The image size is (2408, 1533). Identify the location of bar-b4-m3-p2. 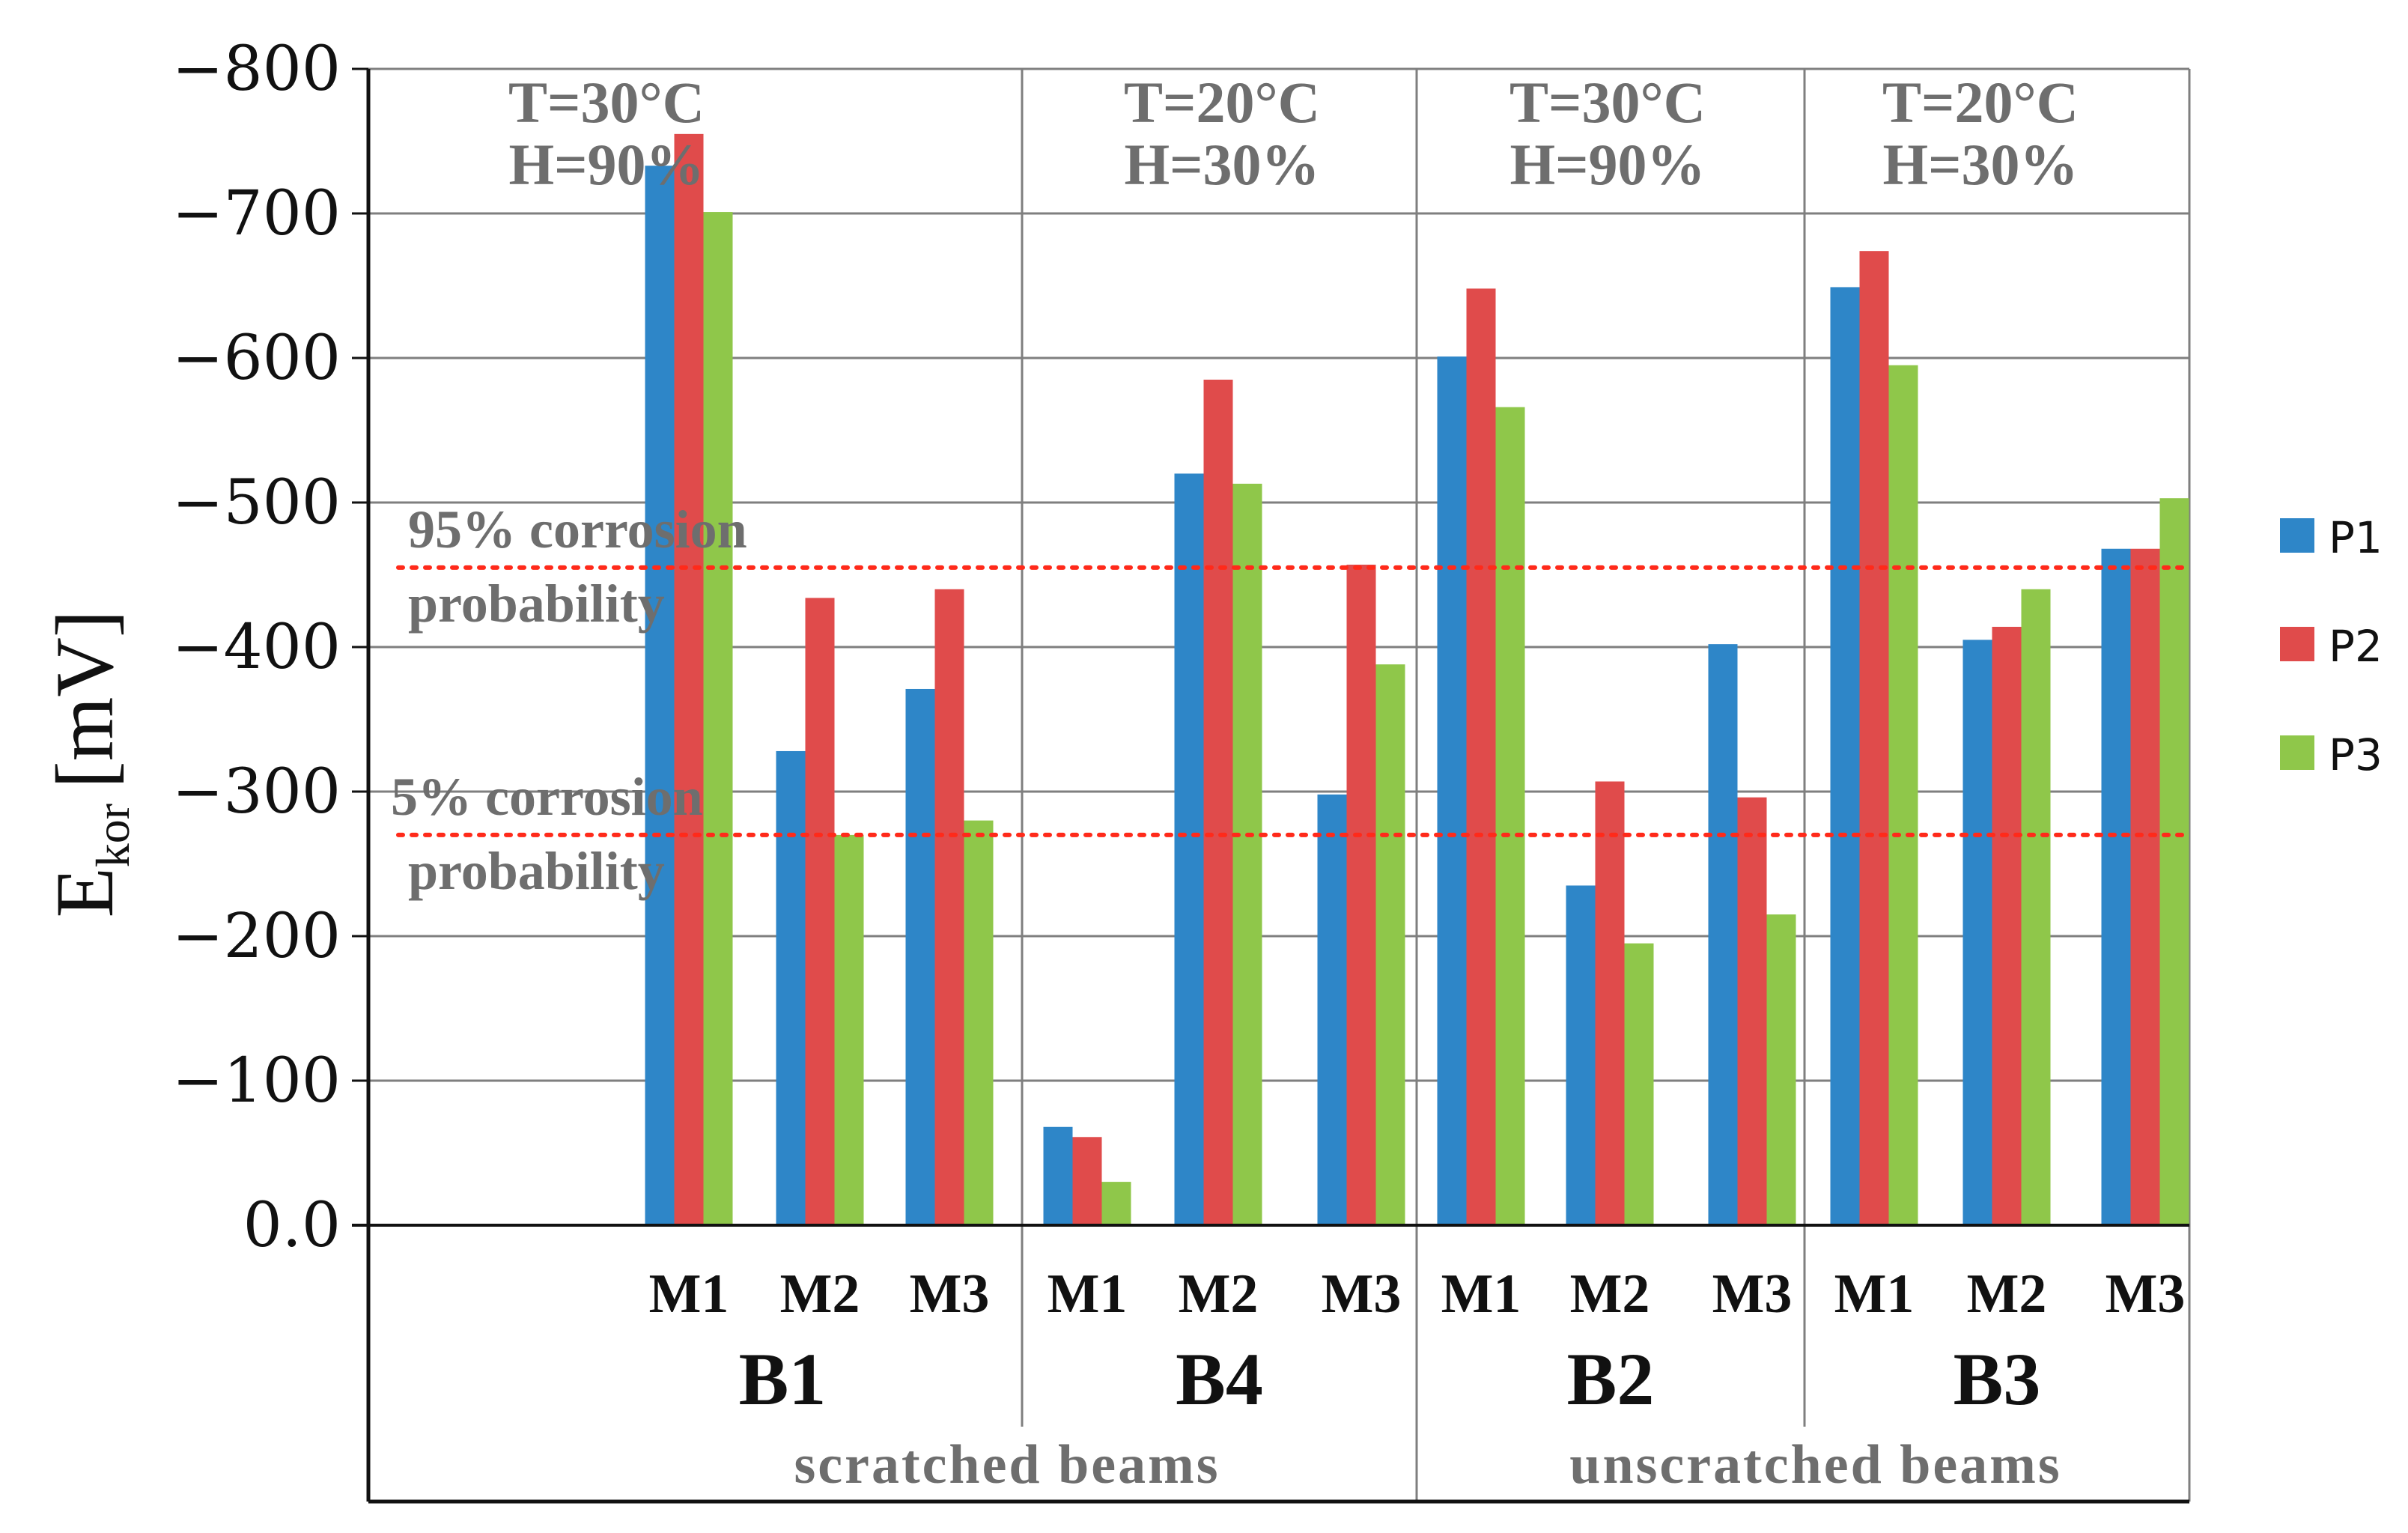
(1361, 894).